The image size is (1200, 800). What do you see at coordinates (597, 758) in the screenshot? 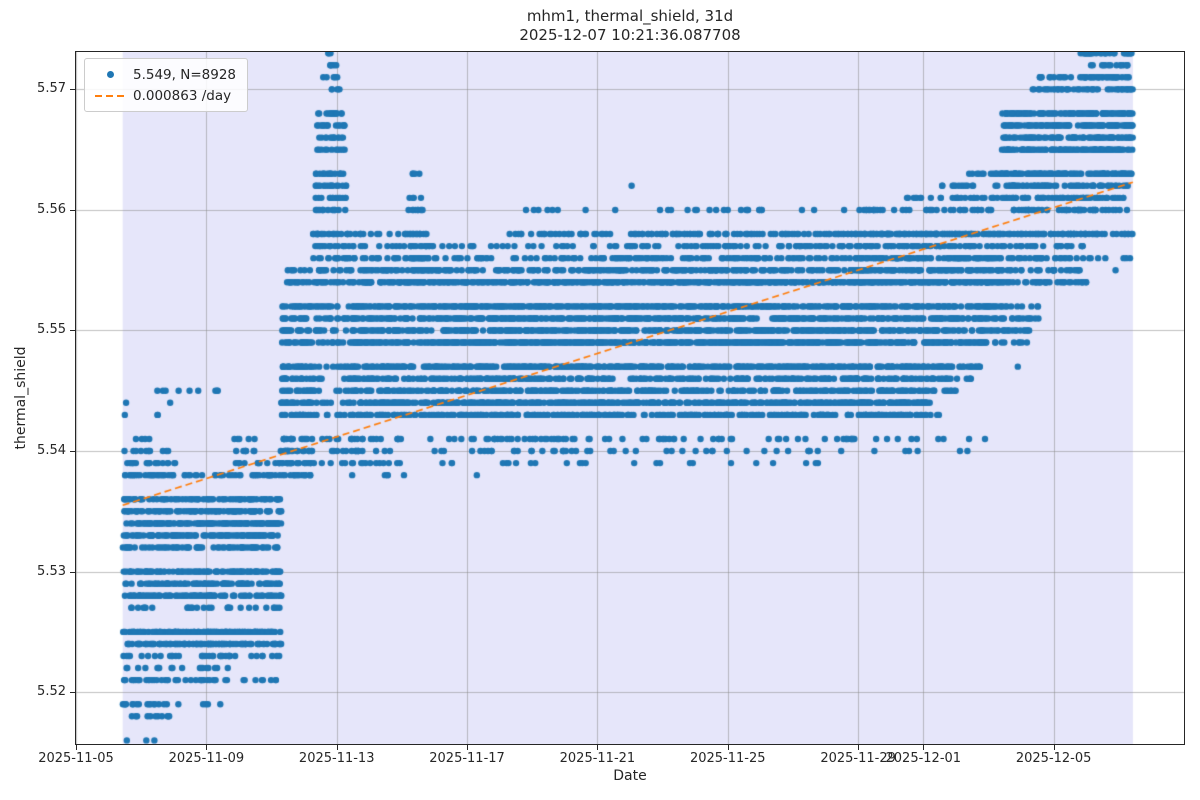
I see `x-tick-label: 2025-11-21` at bounding box center [597, 758].